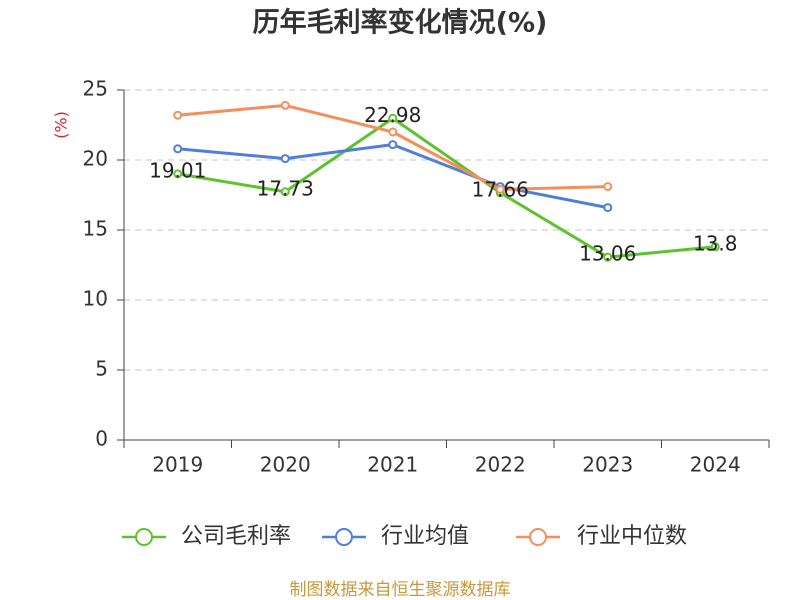 This screenshot has height=600, width=800. I want to click on series-2-point-2020, so click(285, 105).